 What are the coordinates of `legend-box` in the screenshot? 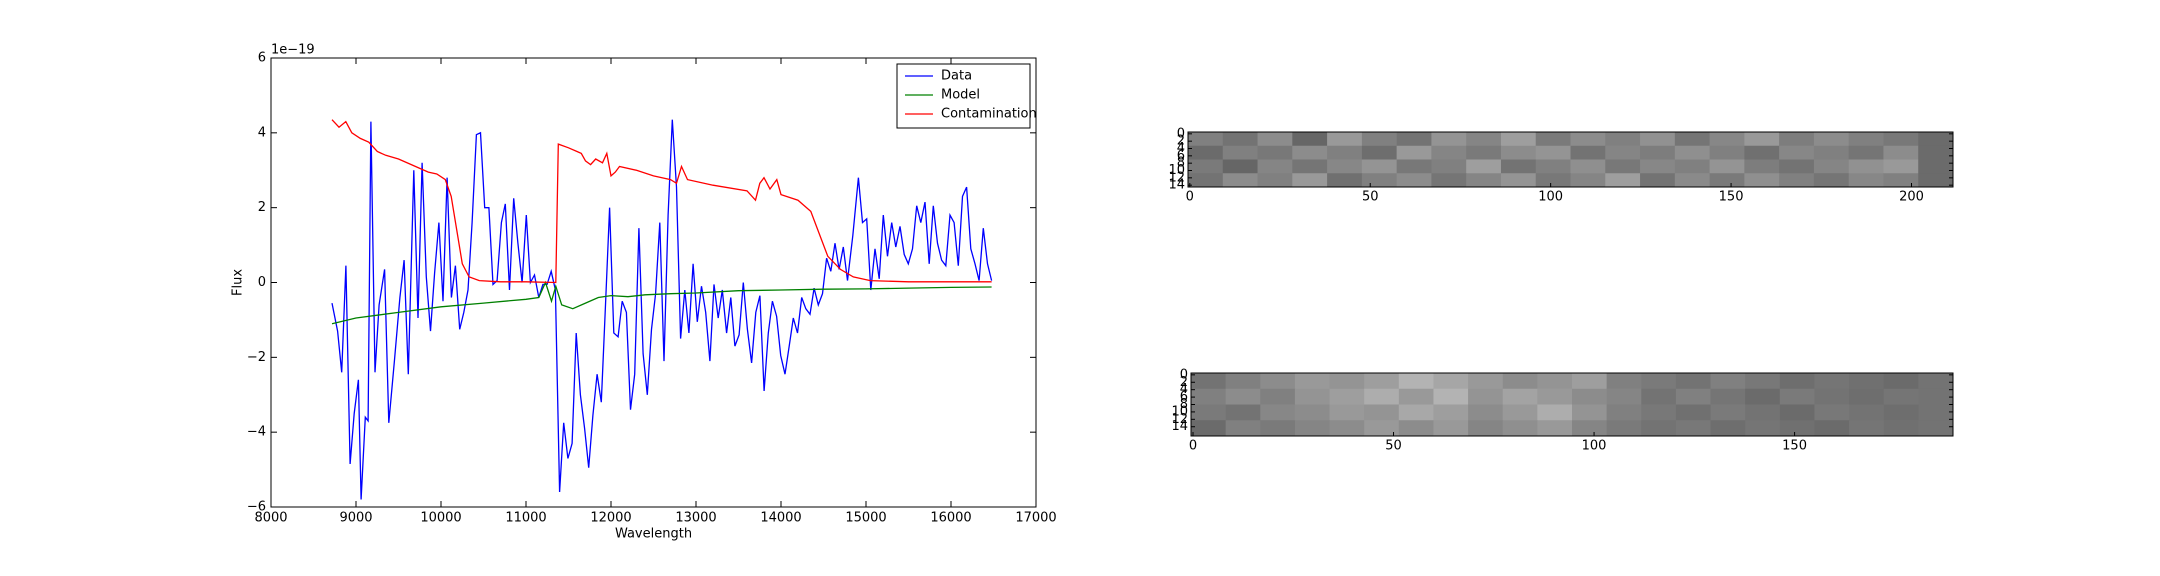 It's located at (963, 96).